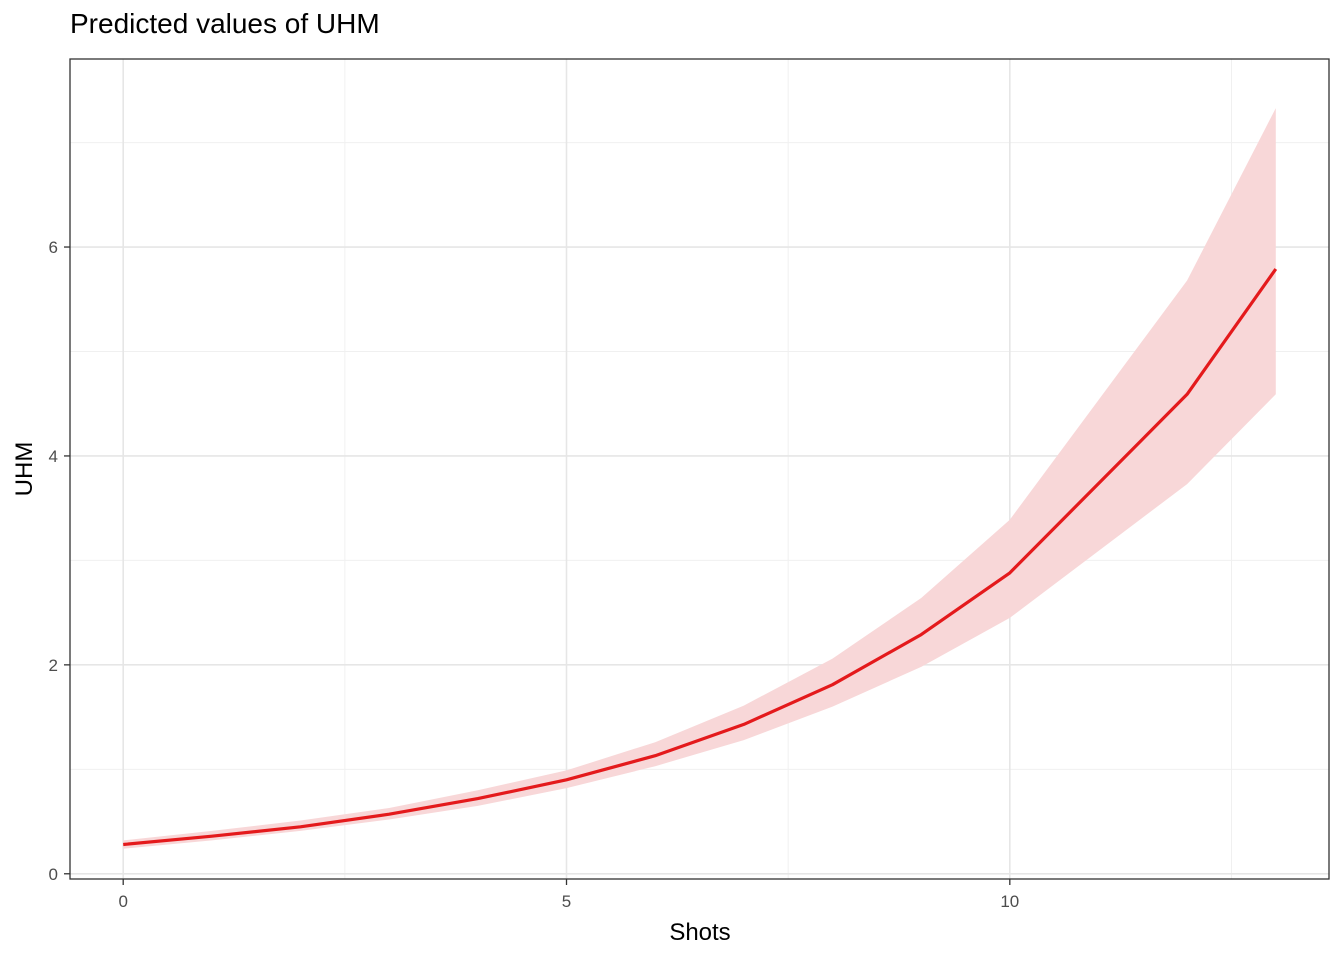  Describe the element at coordinates (225, 23) in the screenshot. I see `chart-title: Predicted values of UHM` at that location.